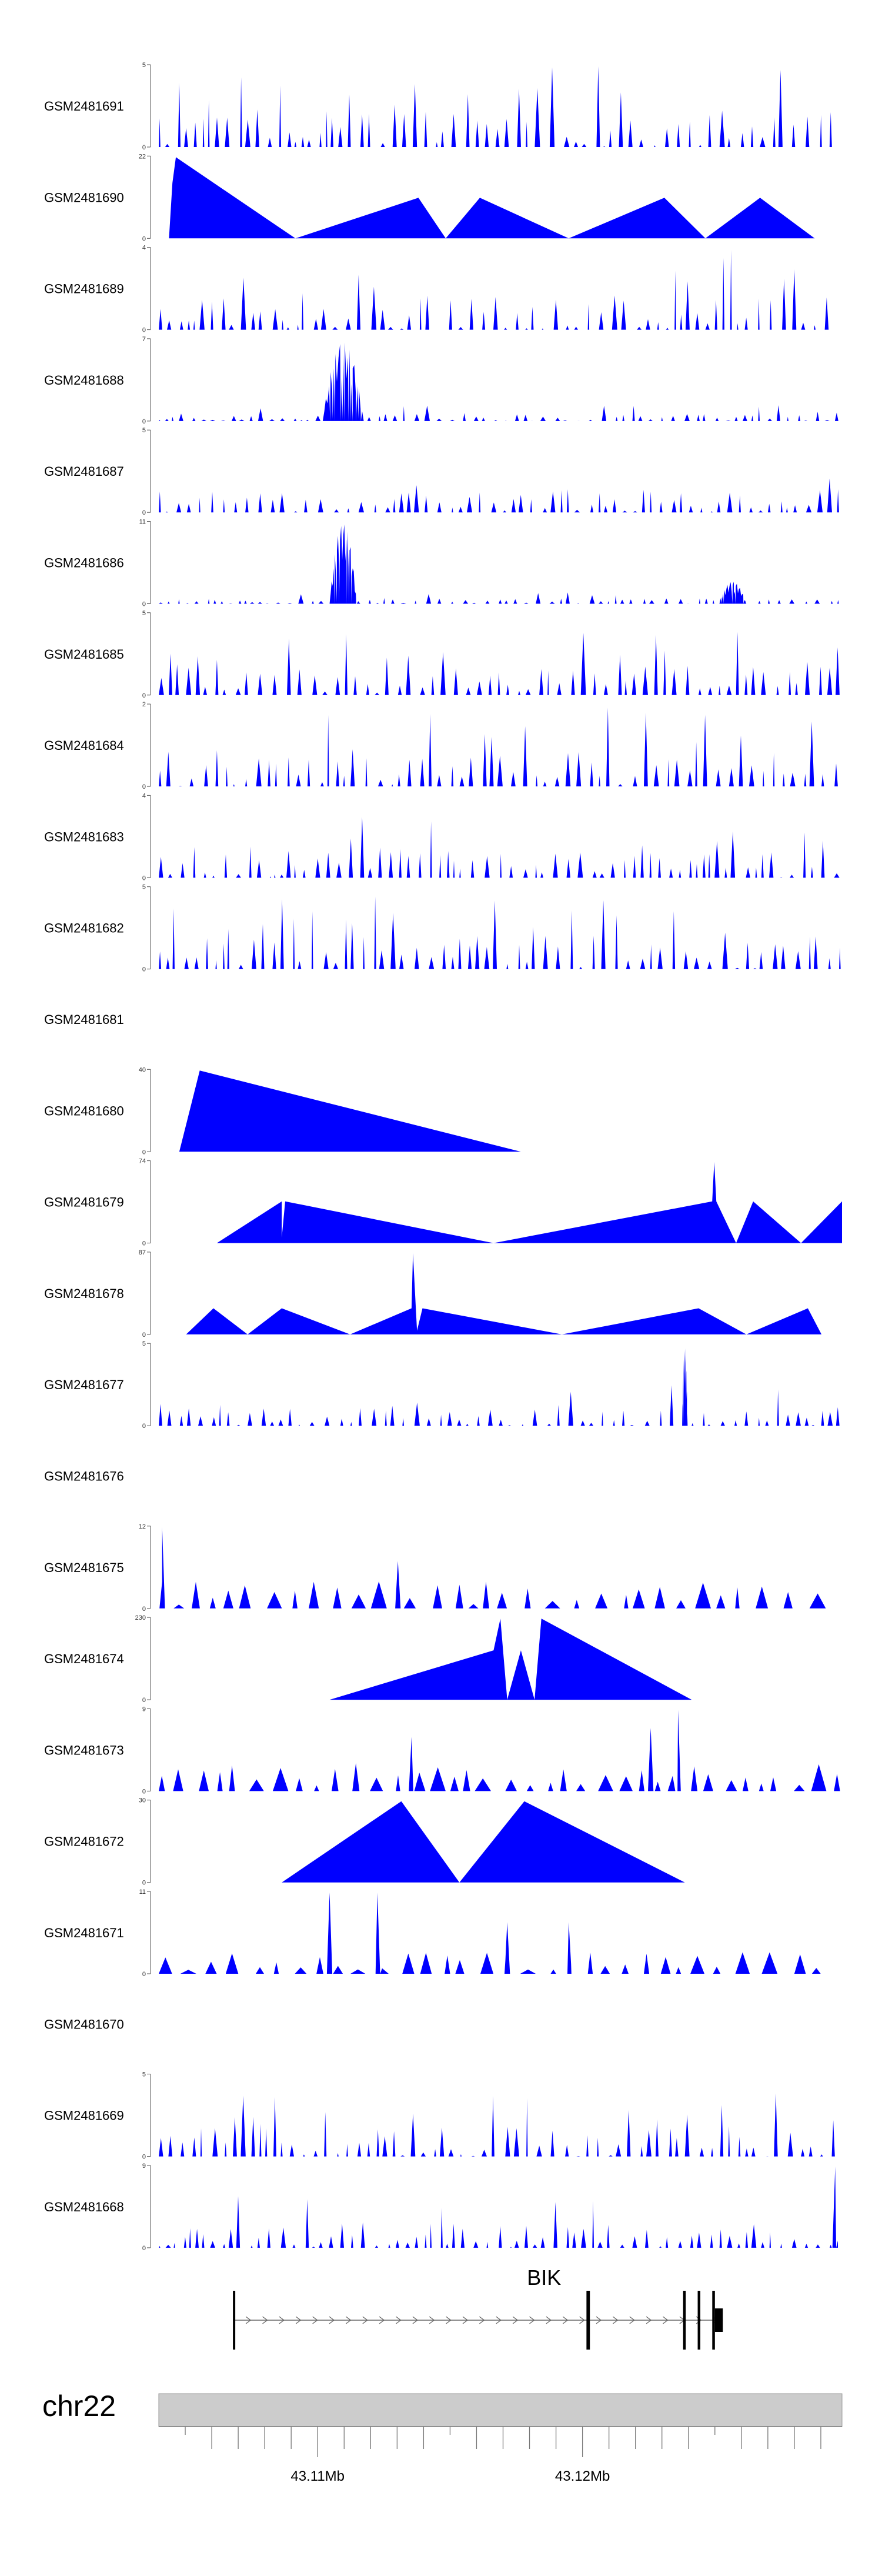 This screenshot has width=882, height=2576. I want to click on y-max-tick-label: 230, so click(140, 1617).